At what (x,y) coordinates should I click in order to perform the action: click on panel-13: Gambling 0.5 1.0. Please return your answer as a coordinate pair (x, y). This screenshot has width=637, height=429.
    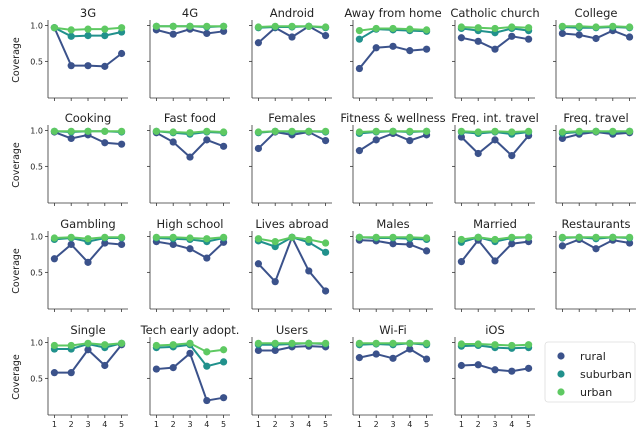
    Looking at the image, I should click on (79, 264).